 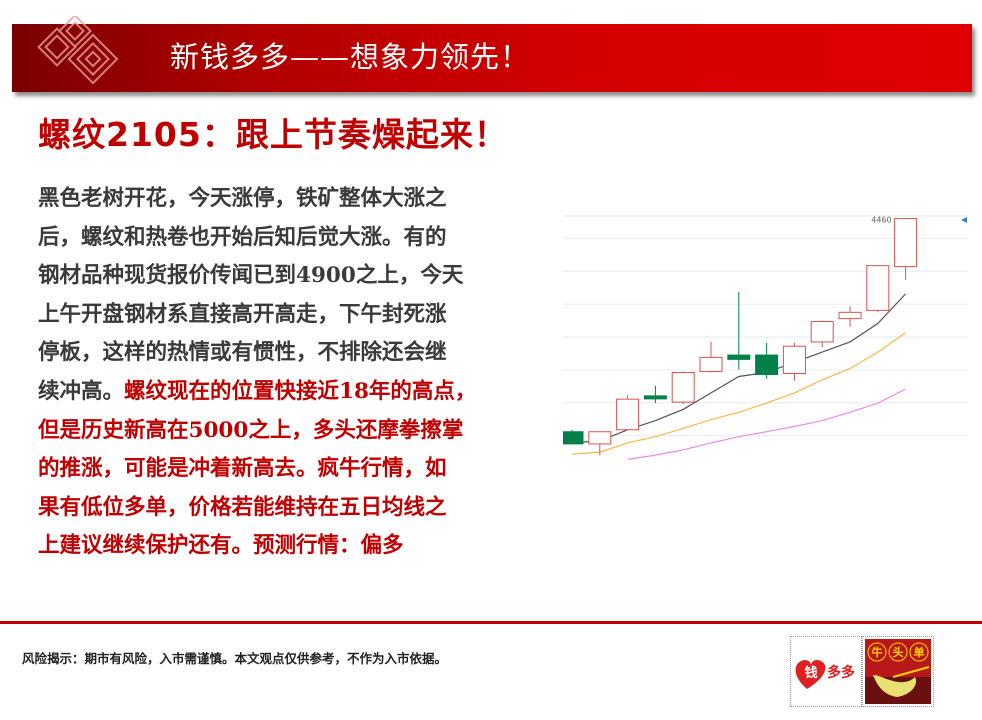 I want to click on text-line: 后，螺纹和热卷也开始后知后觉大涨。有的, so click(x=303, y=238).